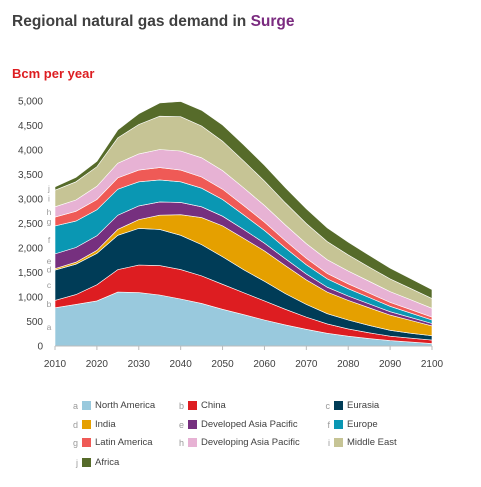  Describe the element at coordinates (30, 224) in the screenshot. I see `y-tick-label: 2,500` at that location.